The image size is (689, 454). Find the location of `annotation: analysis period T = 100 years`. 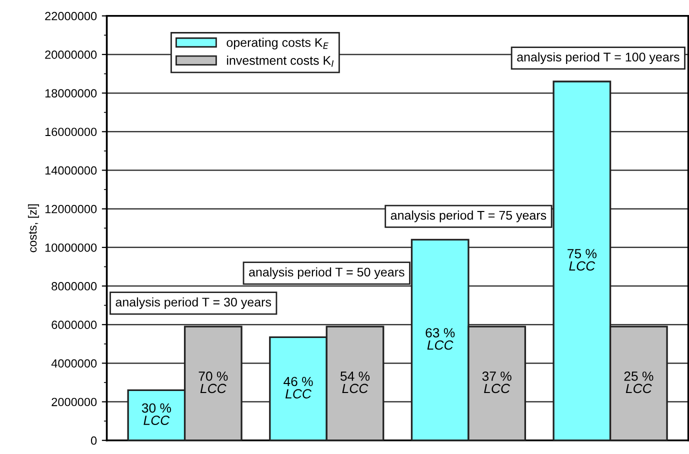

annotation: analysis period T = 100 years is located at coordinates (598, 58).